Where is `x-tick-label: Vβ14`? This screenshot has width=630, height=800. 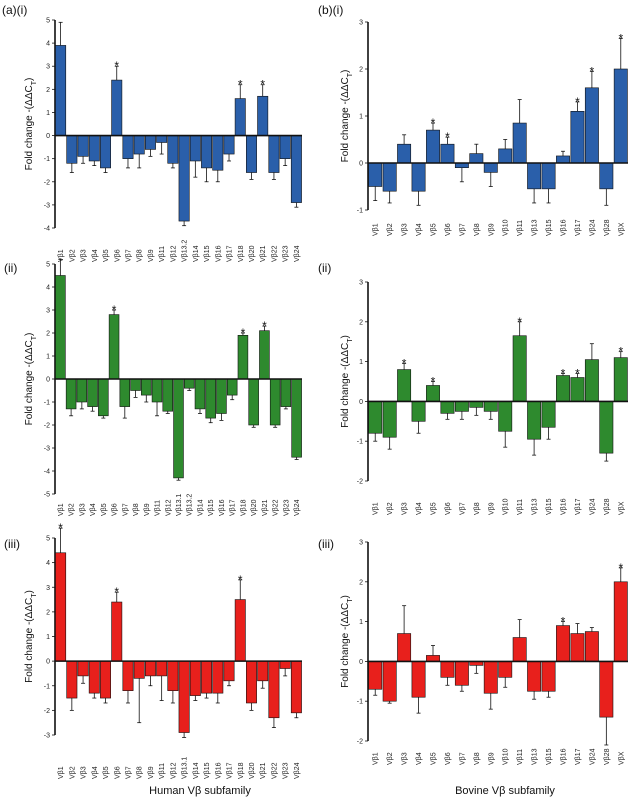 x-tick-label: Vβ14 is located at coordinates (196, 253).